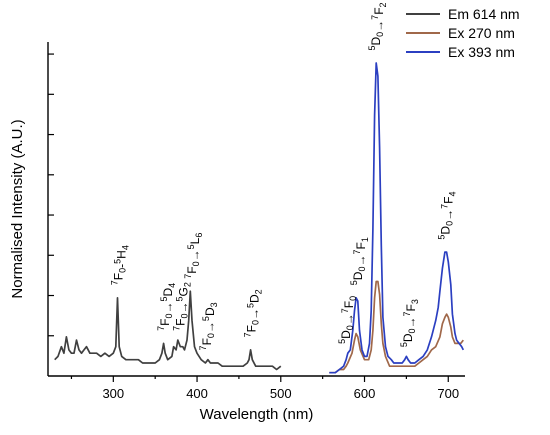  I want to click on annotation-text: 7F0→5L6, so click(193, 256).